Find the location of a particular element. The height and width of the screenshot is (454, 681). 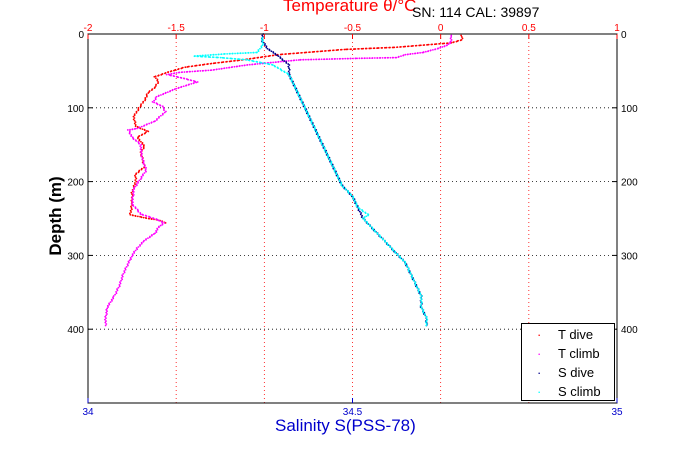

depth-tick-label-left: 0 is located at coordinates (81, 35).